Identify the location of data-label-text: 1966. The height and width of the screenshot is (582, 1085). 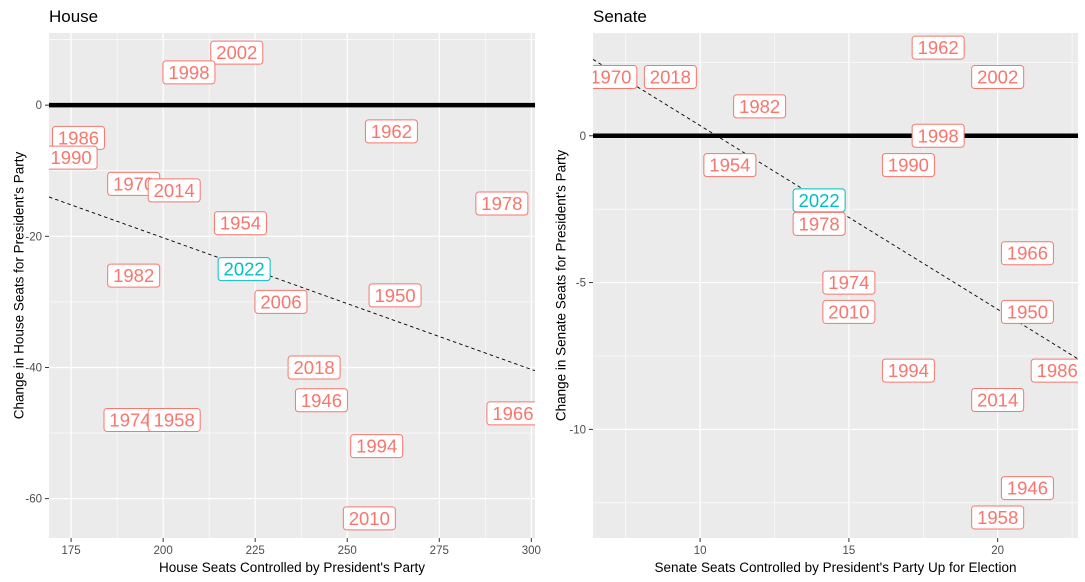
(512, 413).